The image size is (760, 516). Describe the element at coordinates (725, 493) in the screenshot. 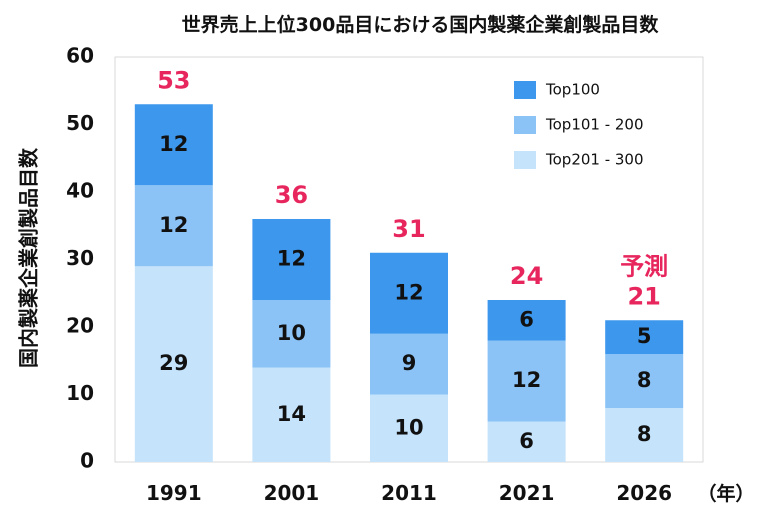

I see `x-axis-unit: （年）` at that location.